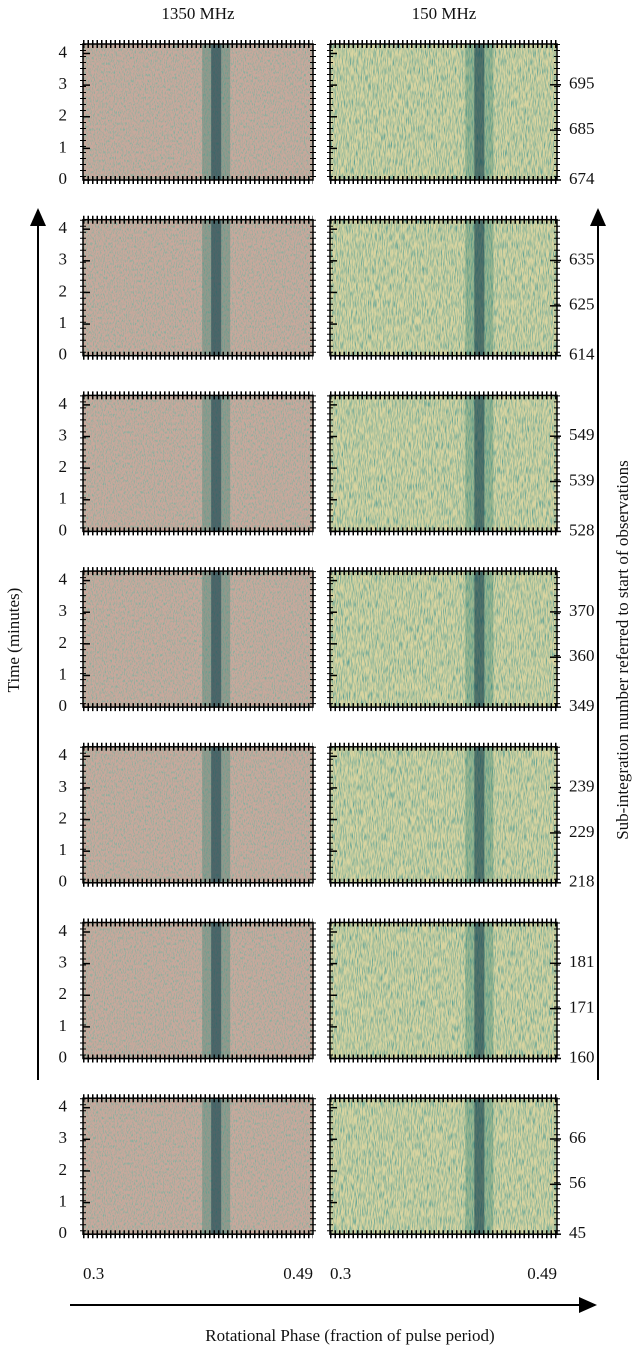 This screenshot has width=637, height=1351. Describe the element at coordinates (444, 13) in the screenshot. I see `column-title: 150 MHz` at that location.